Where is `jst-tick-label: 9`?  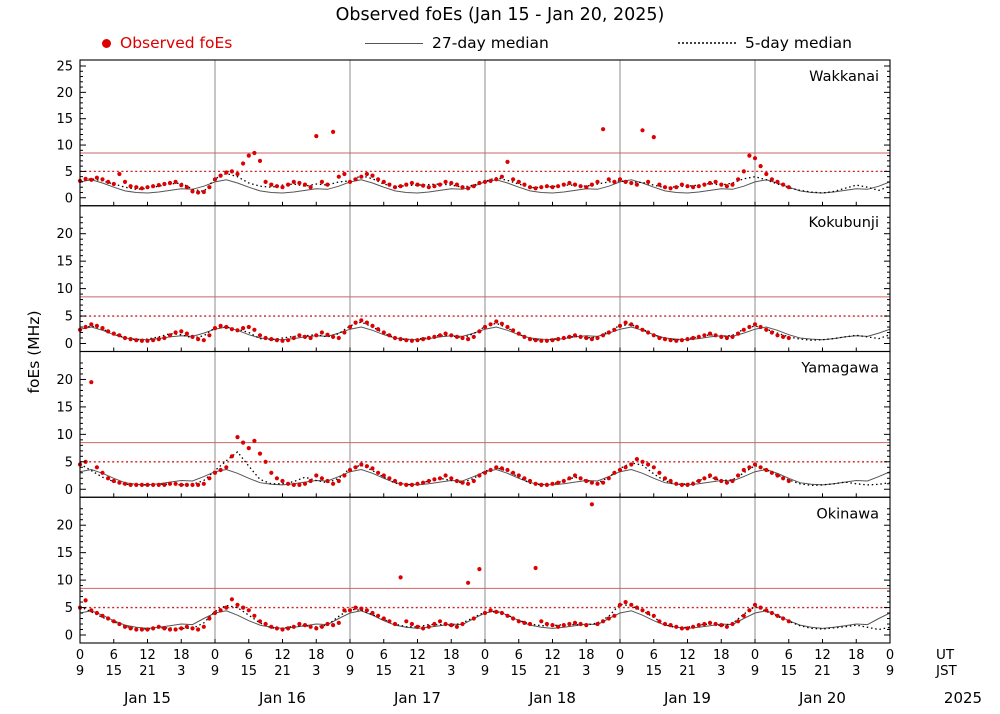
jst-tick-label: 9 is located at coordinates (620, 671).